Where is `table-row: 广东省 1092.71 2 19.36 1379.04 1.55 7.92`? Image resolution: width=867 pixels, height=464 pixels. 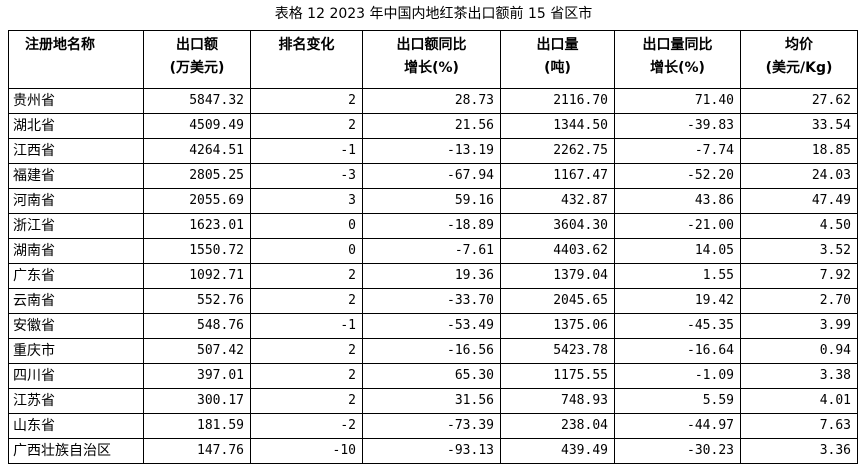 table-row: 广东省 1092.71 2 19.36 1379.04 1.55 7.92 is located at coordinates (433, 276).